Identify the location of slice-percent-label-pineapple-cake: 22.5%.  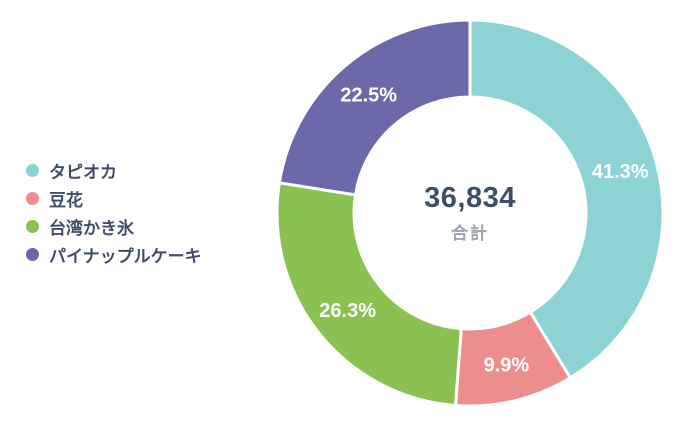
(368, 95).